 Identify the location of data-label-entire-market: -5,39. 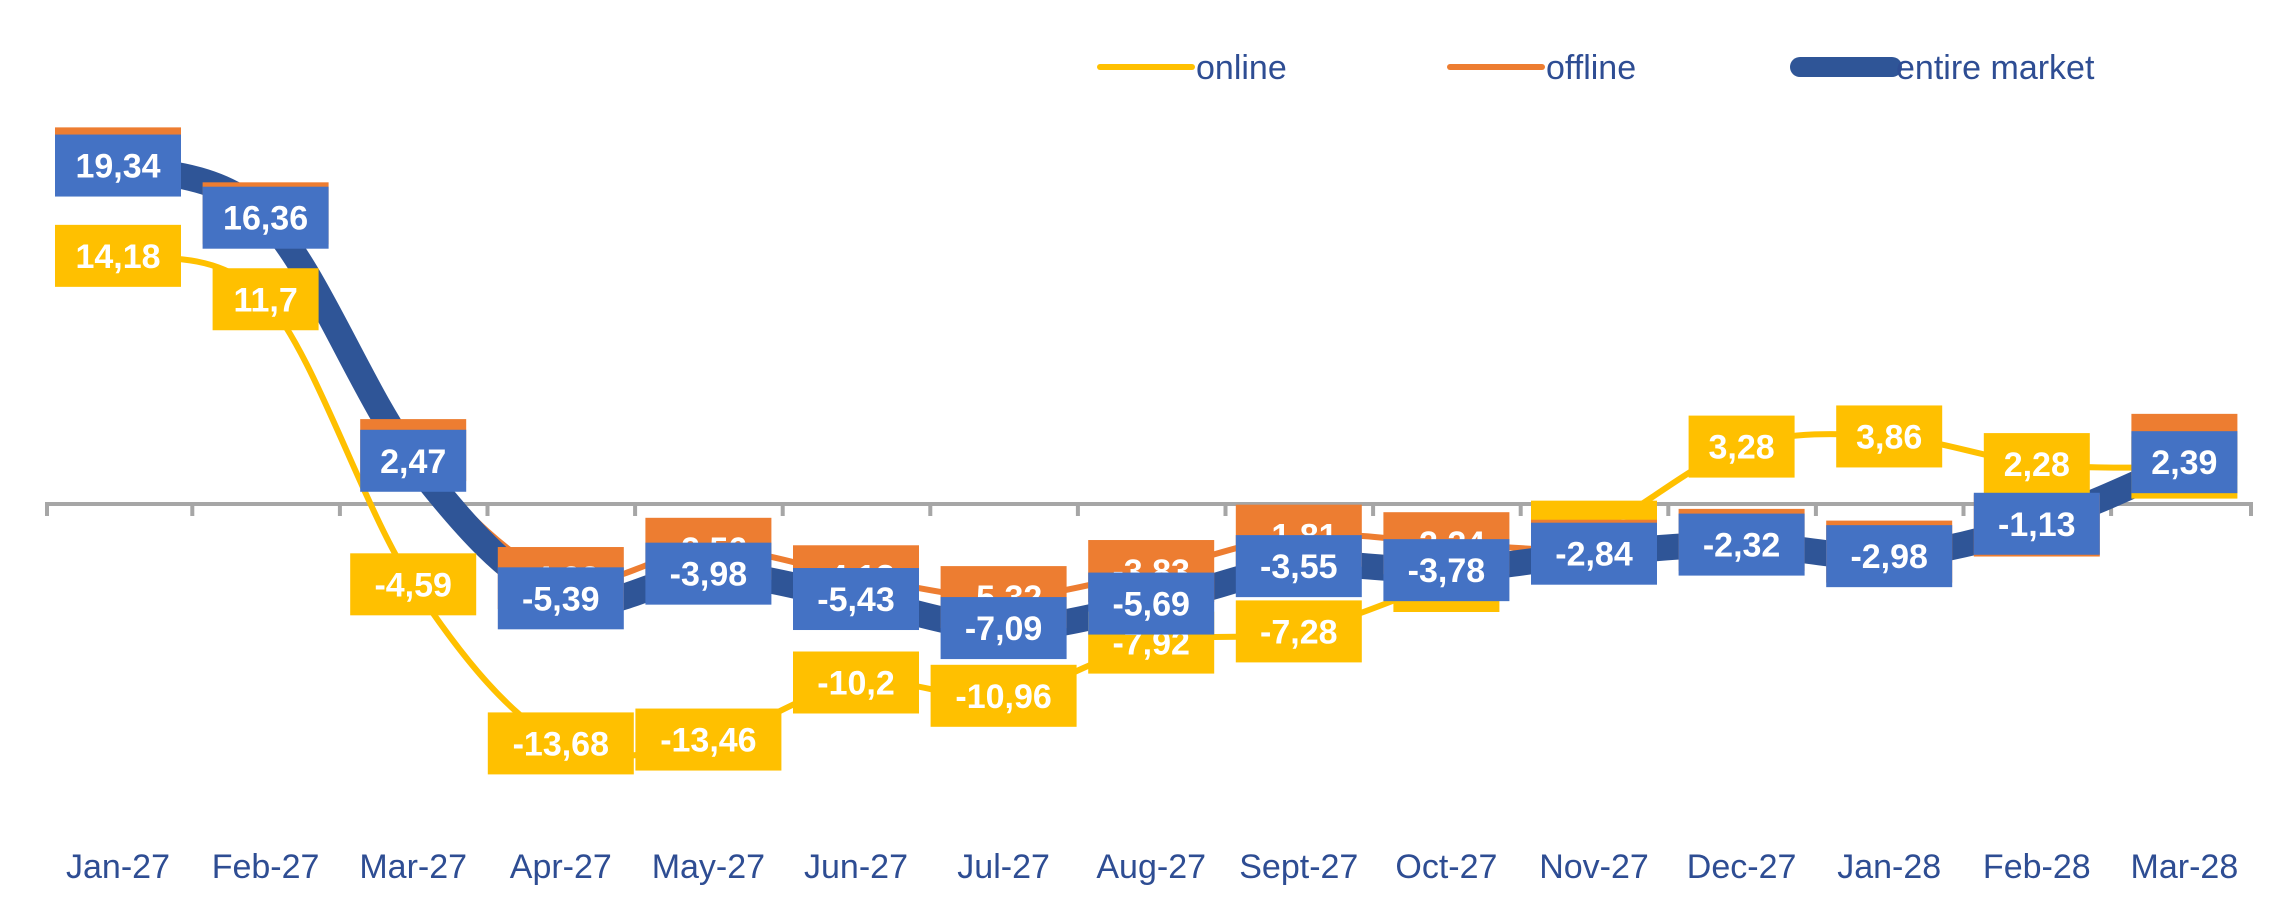
(560, 598).